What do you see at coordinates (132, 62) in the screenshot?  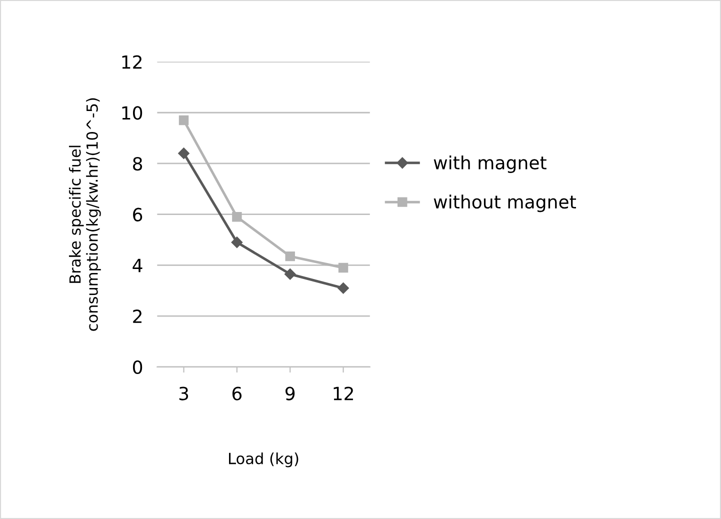 I see `y-tick-label: 12` at bounding box center [132, 62].